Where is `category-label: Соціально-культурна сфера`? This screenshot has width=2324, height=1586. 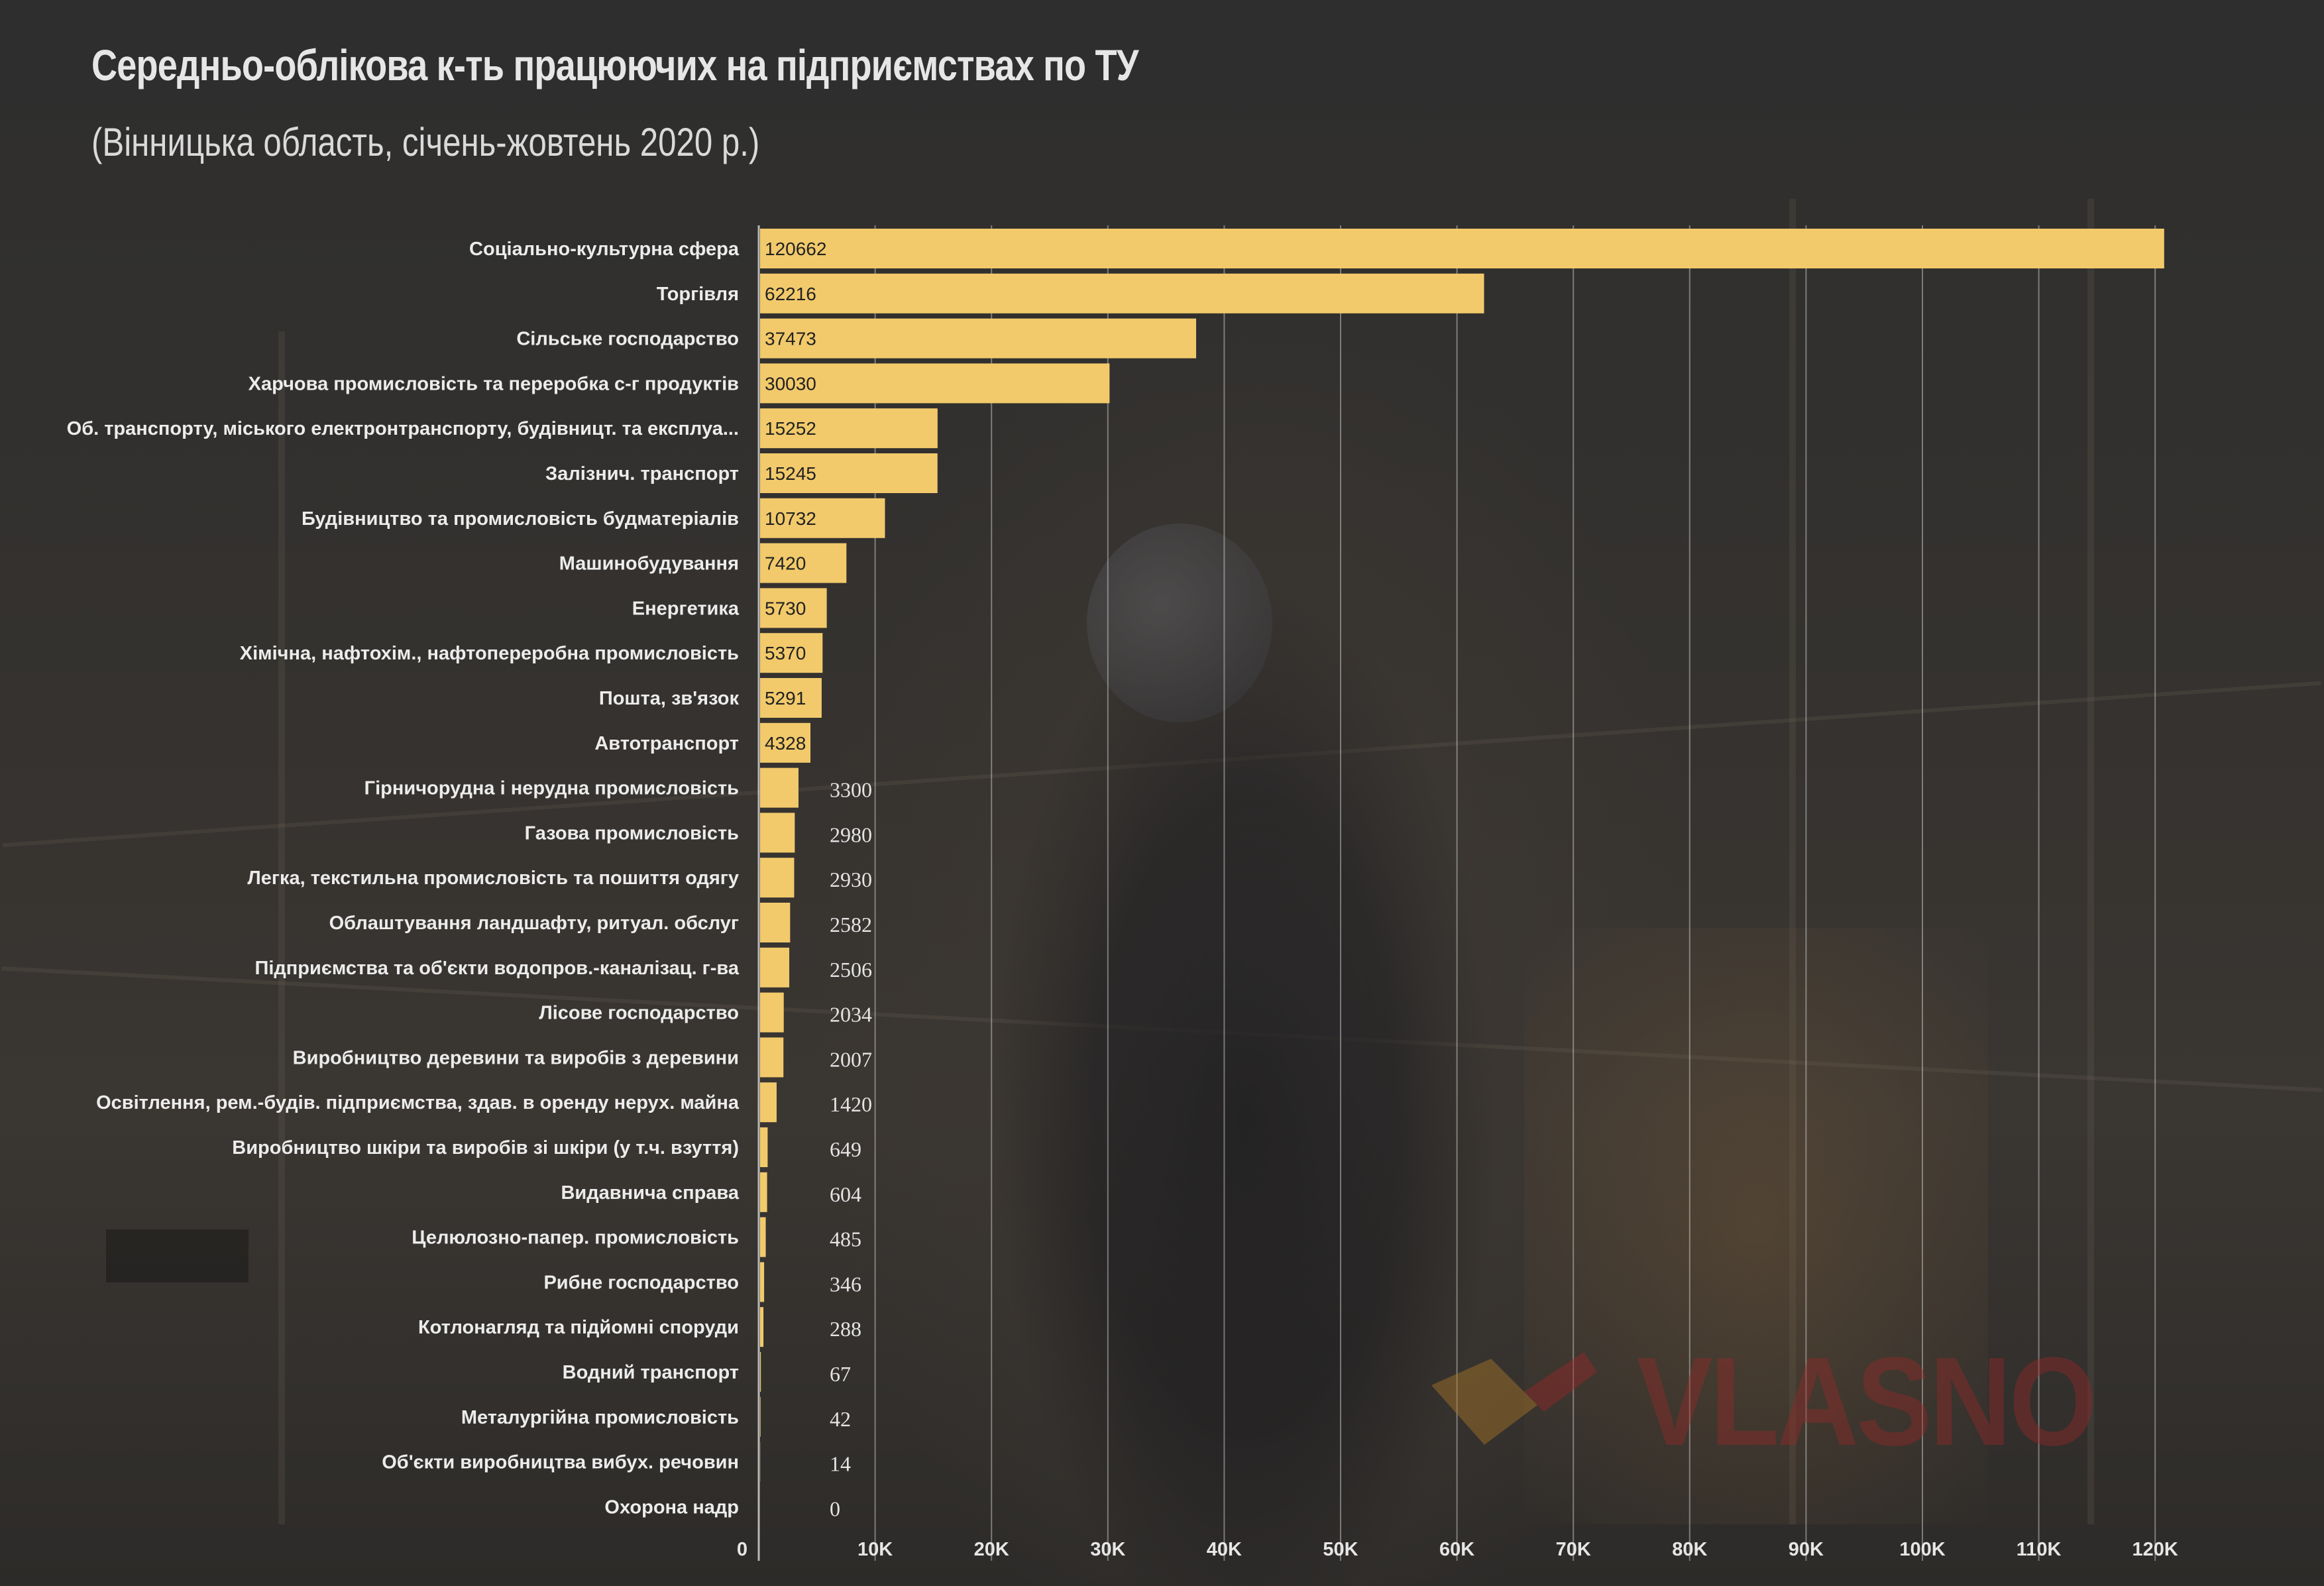 category-label: Соціально-культурна сфера is located at coordinates (604, 249).